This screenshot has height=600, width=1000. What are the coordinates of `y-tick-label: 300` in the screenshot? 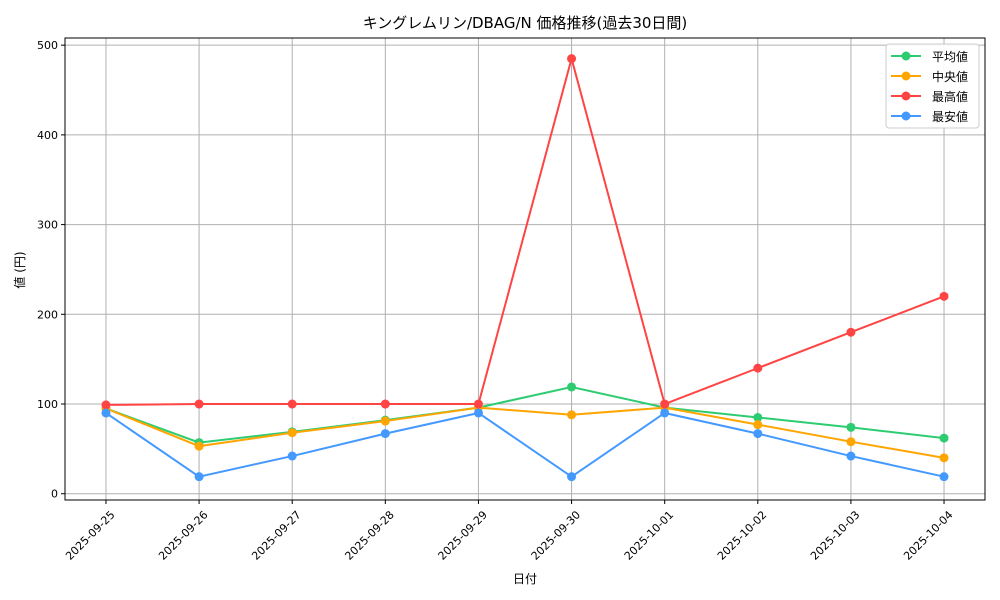 It's located at (47, 225).